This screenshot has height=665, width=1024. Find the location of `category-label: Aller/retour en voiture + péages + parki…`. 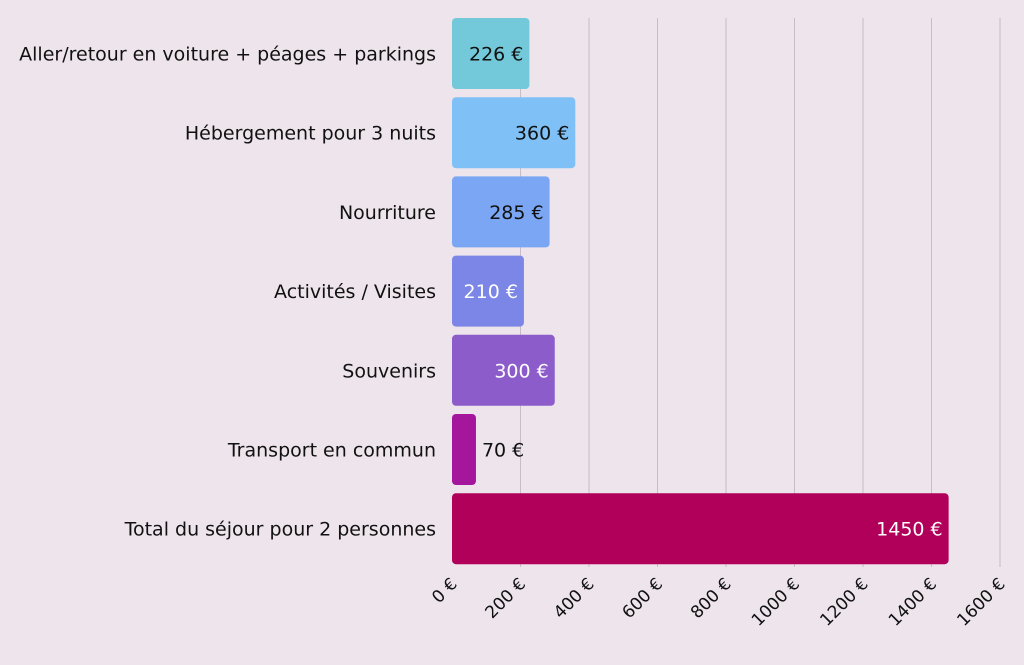

category-label: Aller/retour en voiture + péages + parki… is located at coordinates (227, 55).